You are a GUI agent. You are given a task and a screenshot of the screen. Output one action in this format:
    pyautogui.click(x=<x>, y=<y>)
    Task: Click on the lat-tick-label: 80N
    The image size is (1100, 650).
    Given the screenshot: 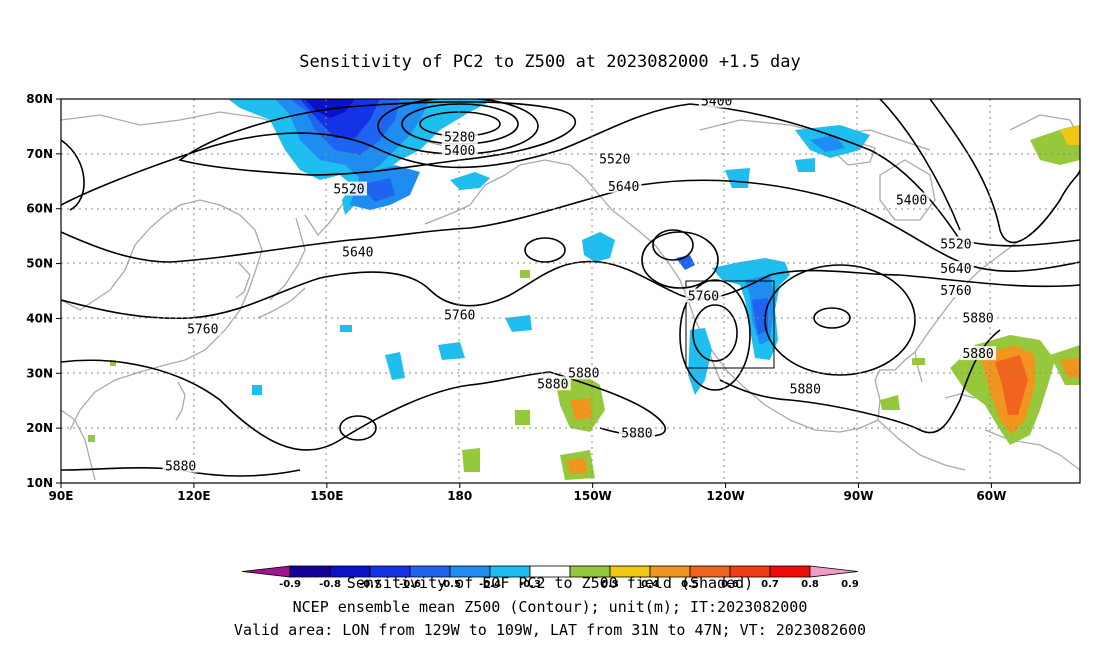 What is the action you would take?
    pyautogui.click(x=39, y=99)
    